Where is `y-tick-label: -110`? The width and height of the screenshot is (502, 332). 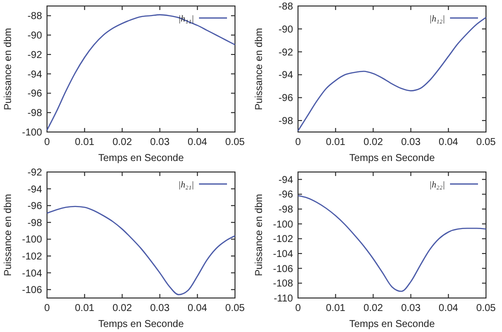 y-tick-label: -110 is located at coordinates (284, 299).